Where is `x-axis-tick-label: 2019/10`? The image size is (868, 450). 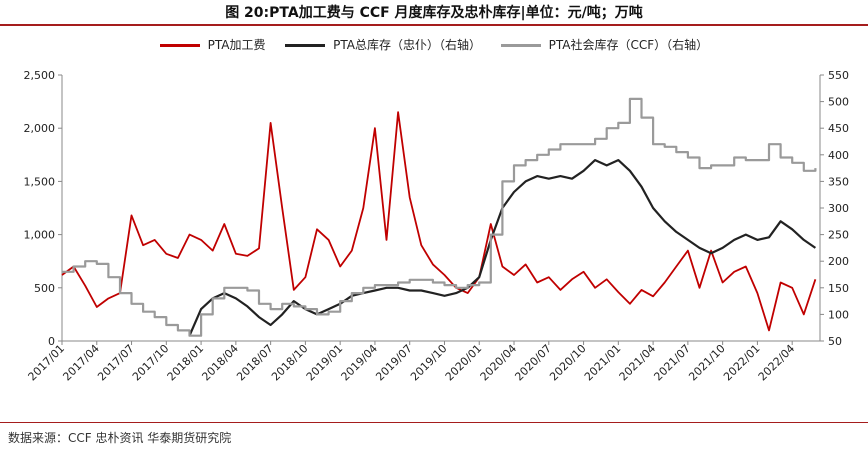 x-axis-tick-label: 2019/10 is located at coordinates (429, 363).